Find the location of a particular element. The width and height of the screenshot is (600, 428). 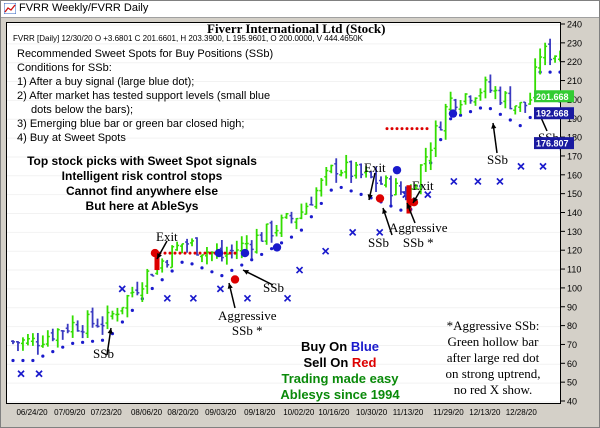

buy-on-blue: Buy On Blue is located at coordinates (339, 346).